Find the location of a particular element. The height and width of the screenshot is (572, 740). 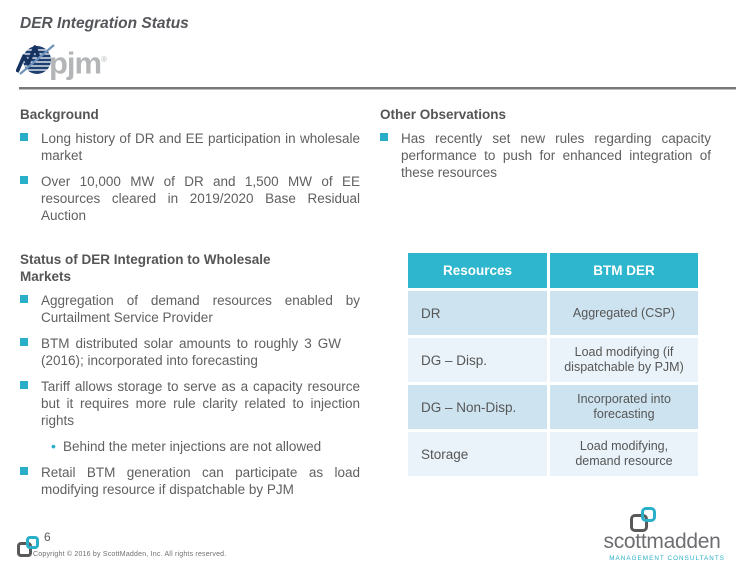

table-cell-resource: DR is located at coordinates (477, 313).